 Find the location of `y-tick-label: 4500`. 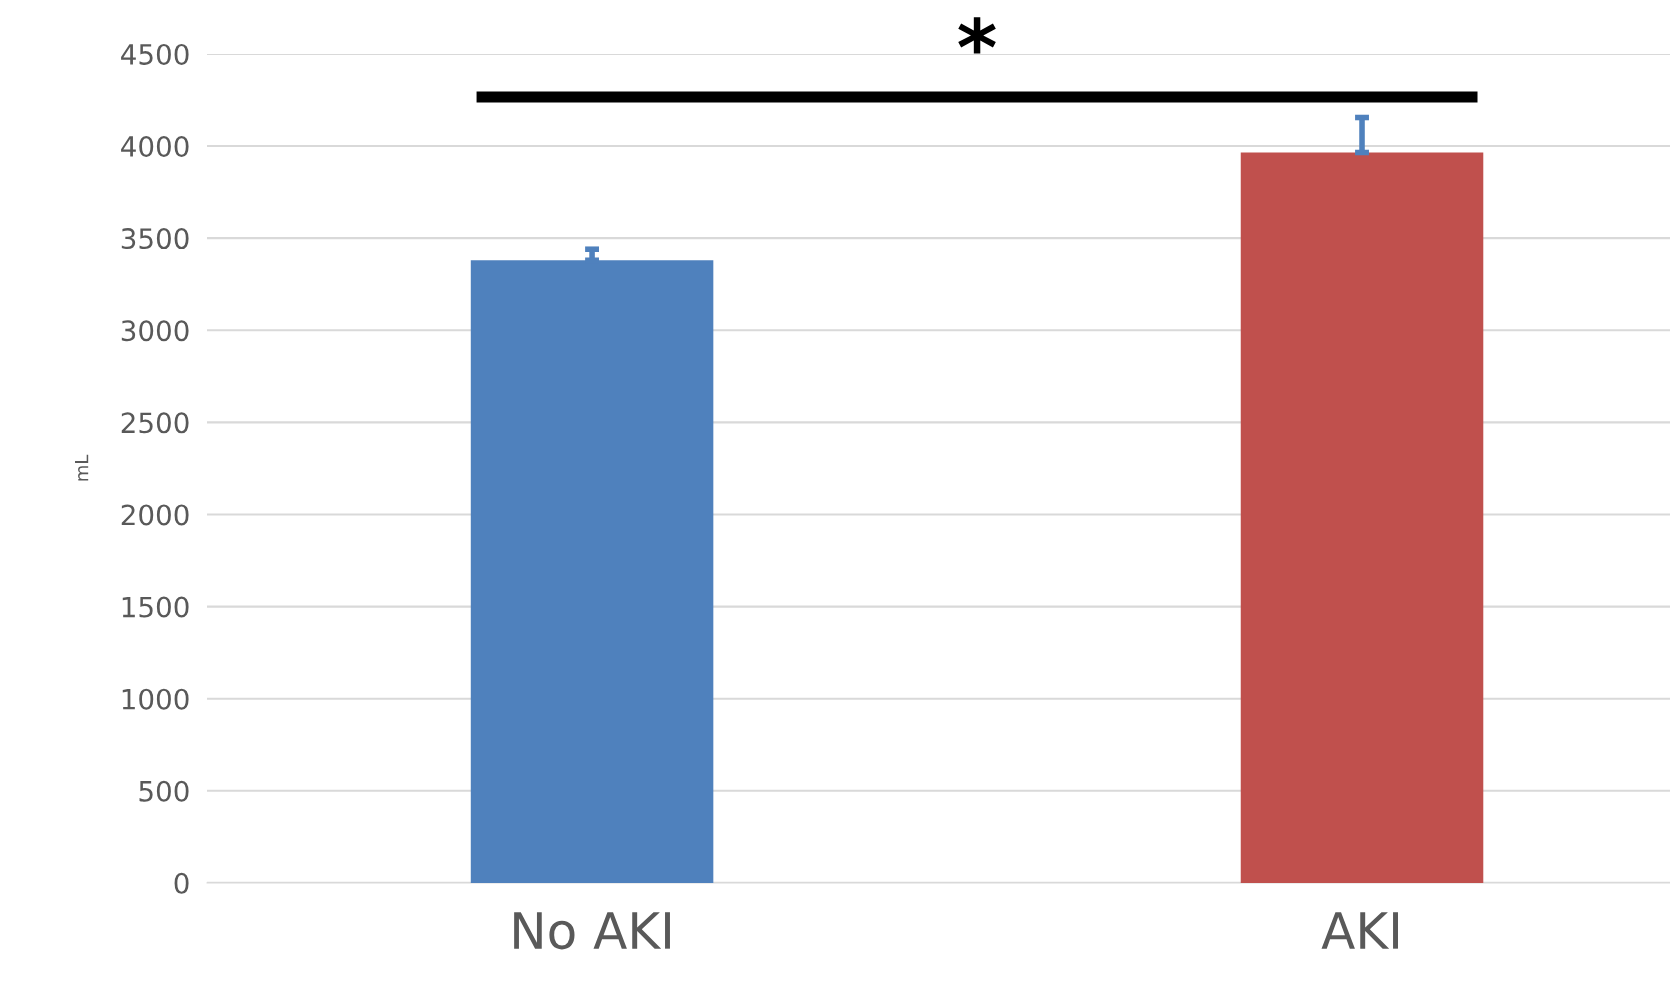

y-tick-label: 4500 is located at coordinates (155, 54).